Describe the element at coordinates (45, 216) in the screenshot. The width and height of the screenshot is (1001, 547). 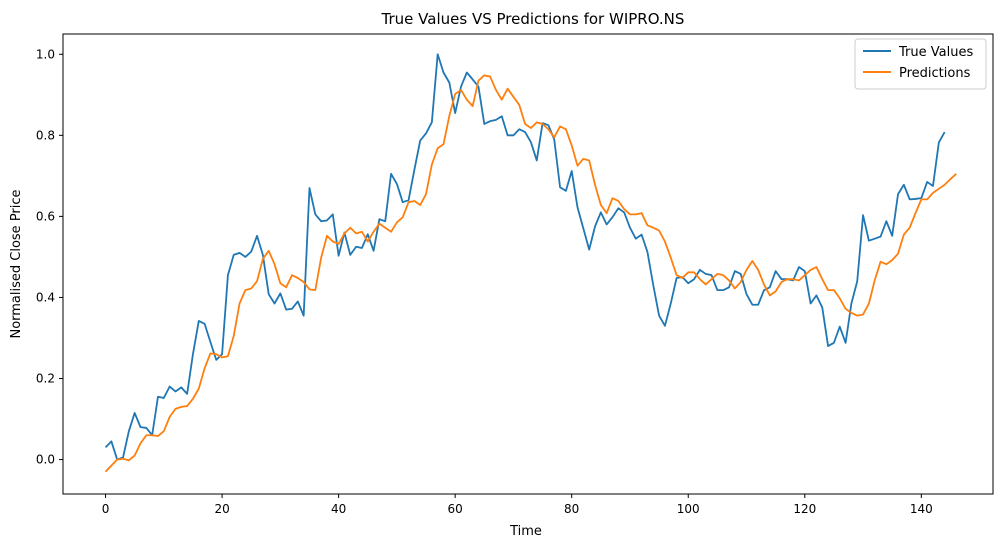
I see `y-tick-label: 0.6` at that location.